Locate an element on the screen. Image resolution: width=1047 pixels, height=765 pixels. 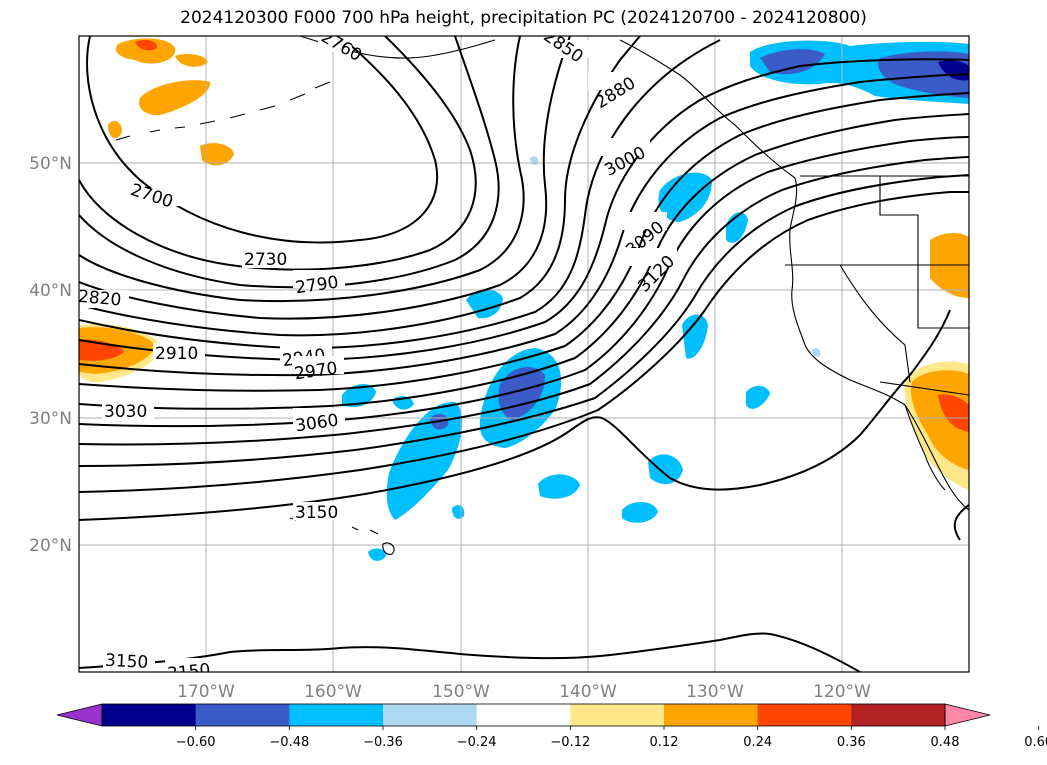
contour-label-3150-b: 3150 is located at coordinates (127, 662).